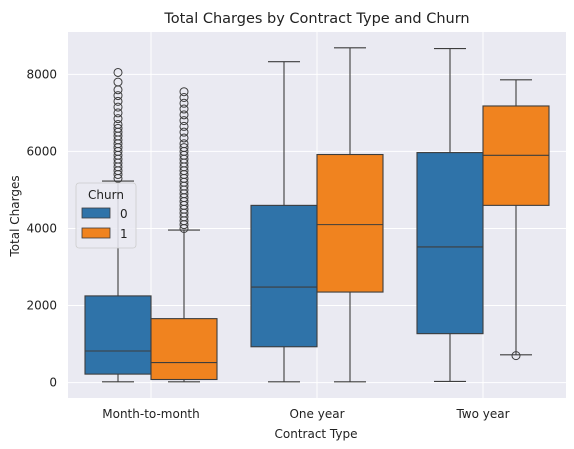  What do you see at coordinates (41, 306) in the screenshot?
I see `y-tick-label: 2000` at bounding box center [41, 306].